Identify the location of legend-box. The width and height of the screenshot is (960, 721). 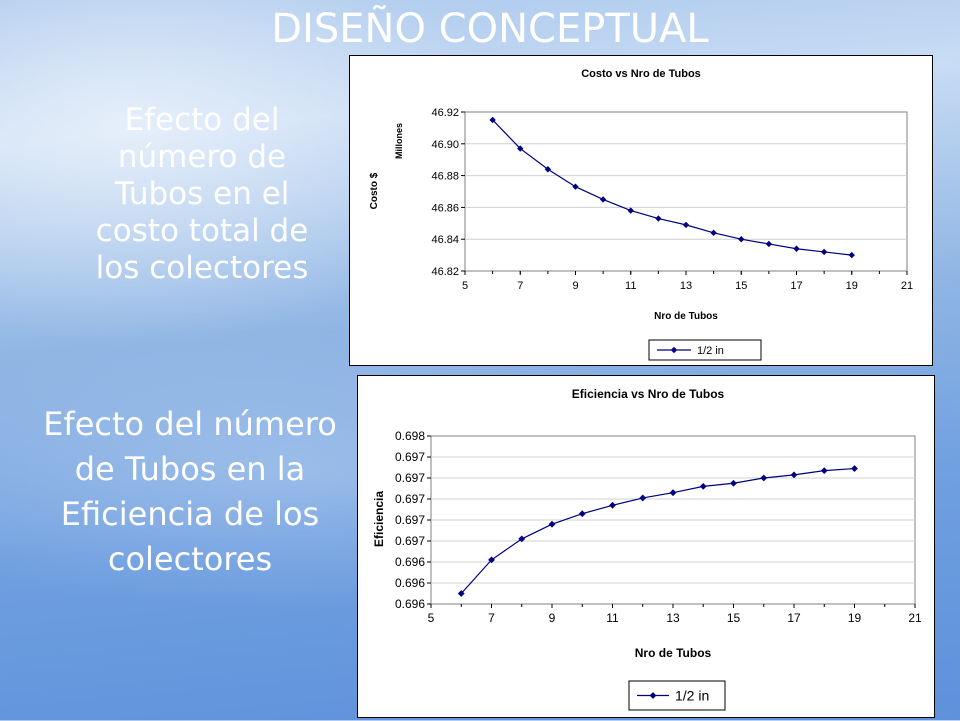
(705, 350).